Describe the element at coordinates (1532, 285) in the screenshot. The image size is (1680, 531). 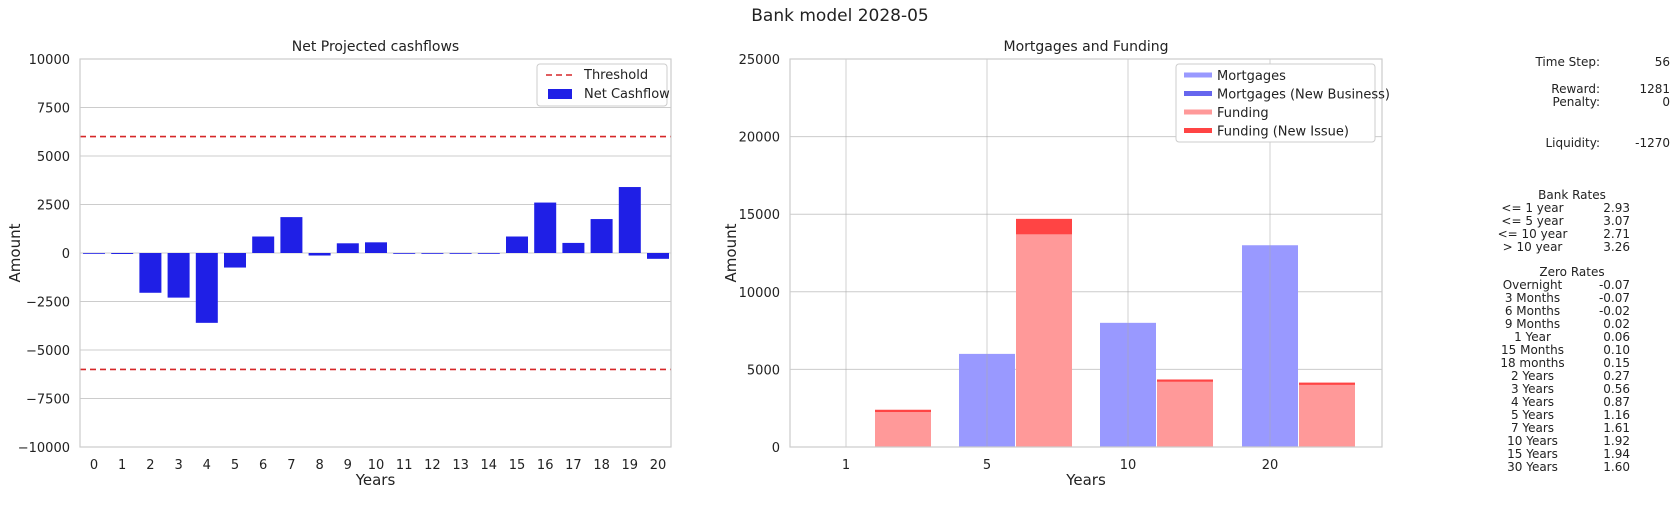
I see `zero-rate-label: Overnight` at that location.